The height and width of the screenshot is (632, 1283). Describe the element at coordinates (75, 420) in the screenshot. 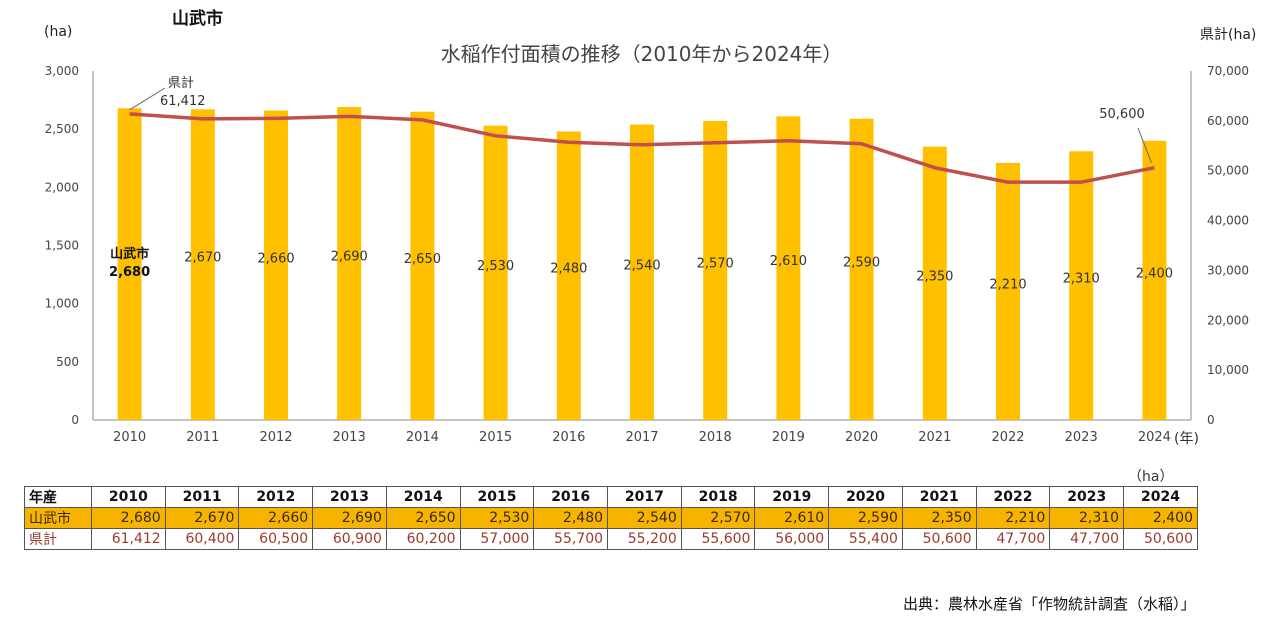

I see `left-tick-label: 0` at that location.